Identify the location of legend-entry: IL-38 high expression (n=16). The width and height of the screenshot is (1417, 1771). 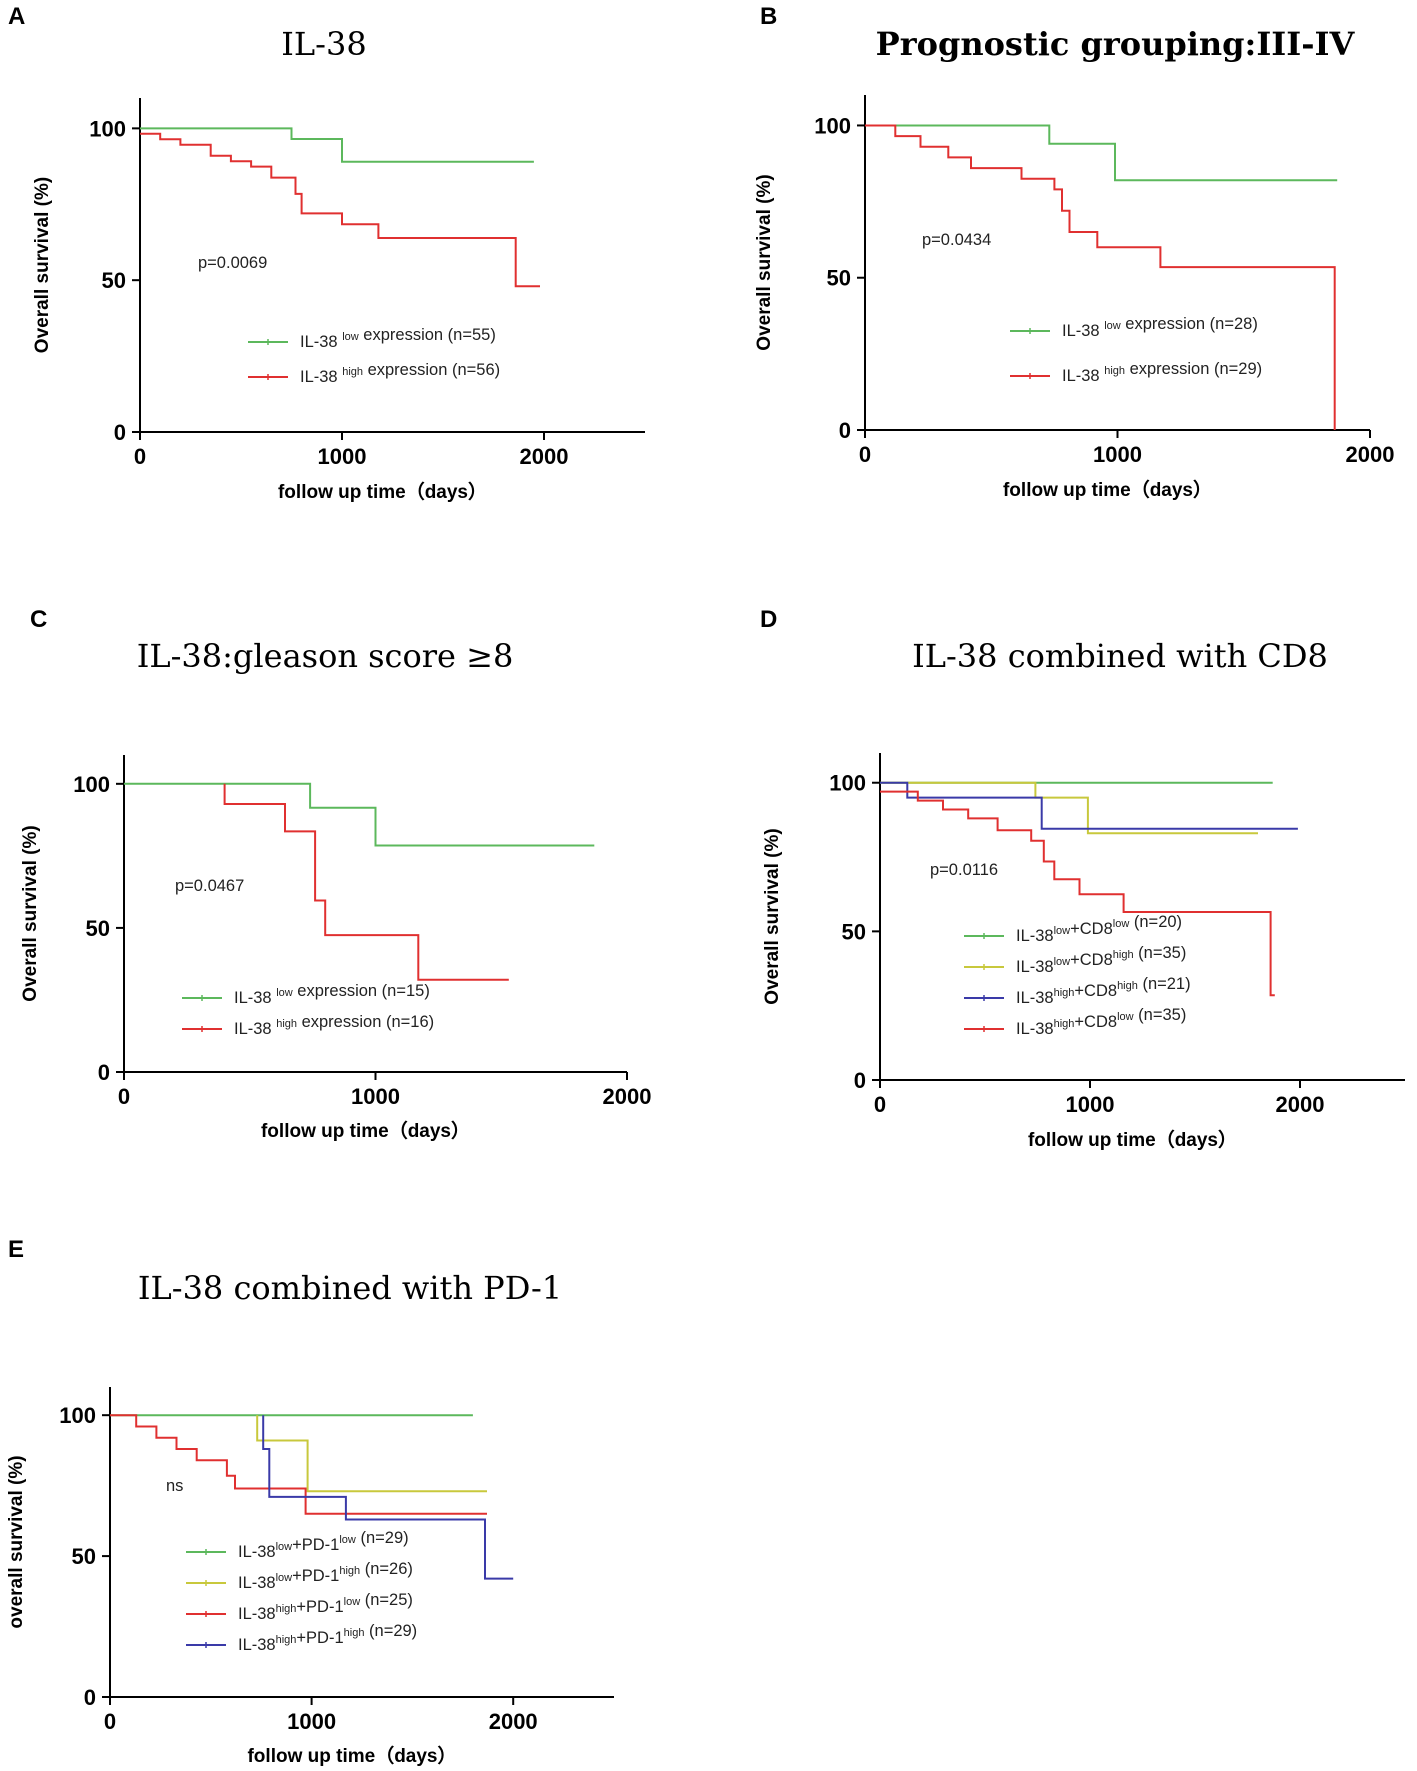
(334, 1025).